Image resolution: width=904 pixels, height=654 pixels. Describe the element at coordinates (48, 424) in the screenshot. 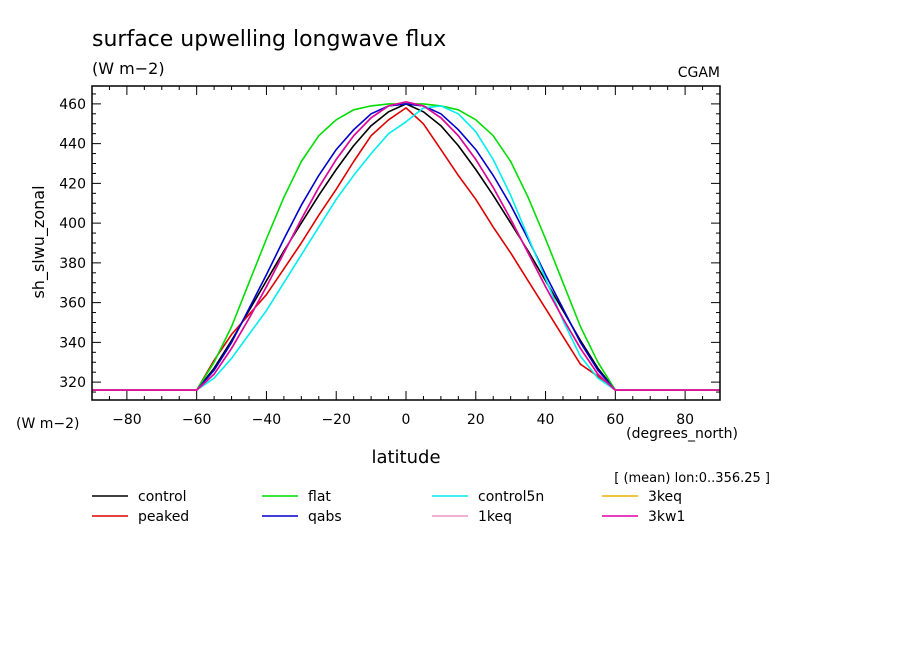

I see `y-axis-units: (W m−2)` at that location.